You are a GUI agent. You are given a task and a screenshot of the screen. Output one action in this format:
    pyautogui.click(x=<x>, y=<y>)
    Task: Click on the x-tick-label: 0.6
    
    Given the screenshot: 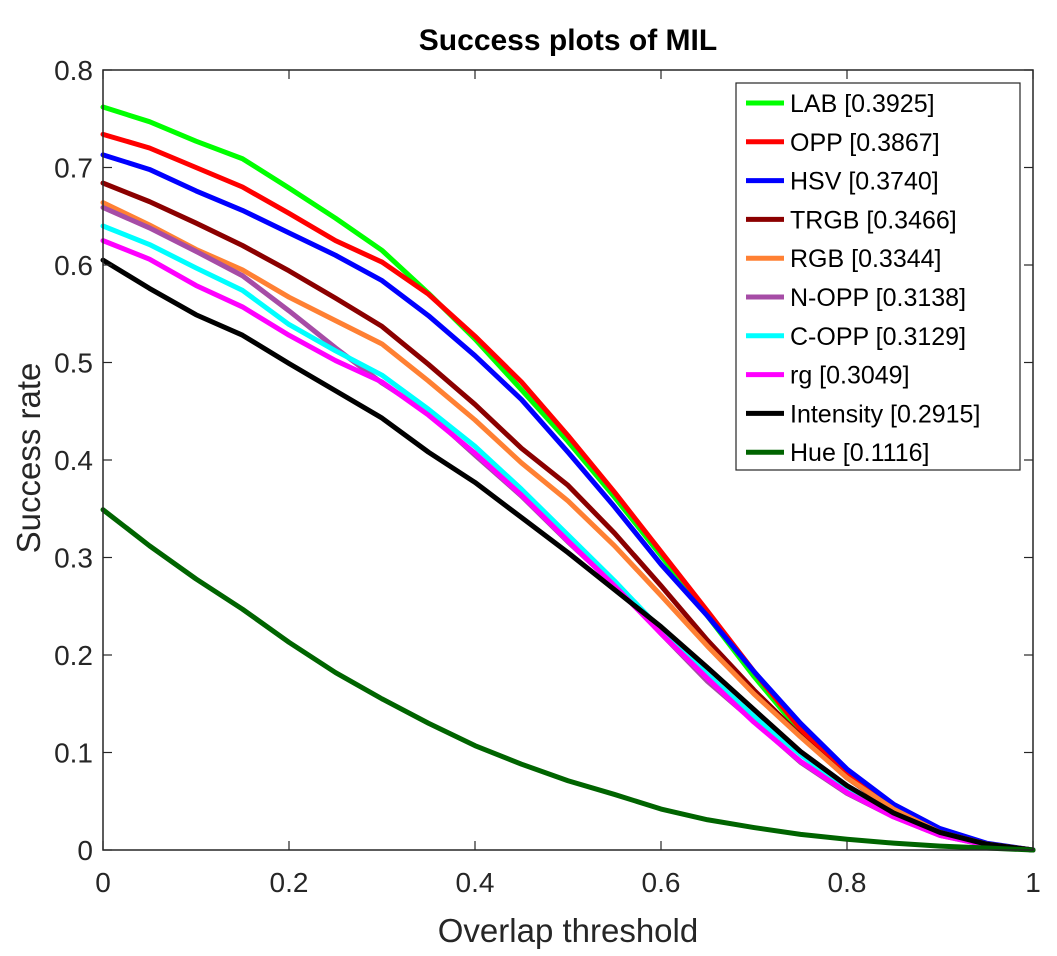 What is the action you would take?
    pyautogui.click(x=661, y=882)
    